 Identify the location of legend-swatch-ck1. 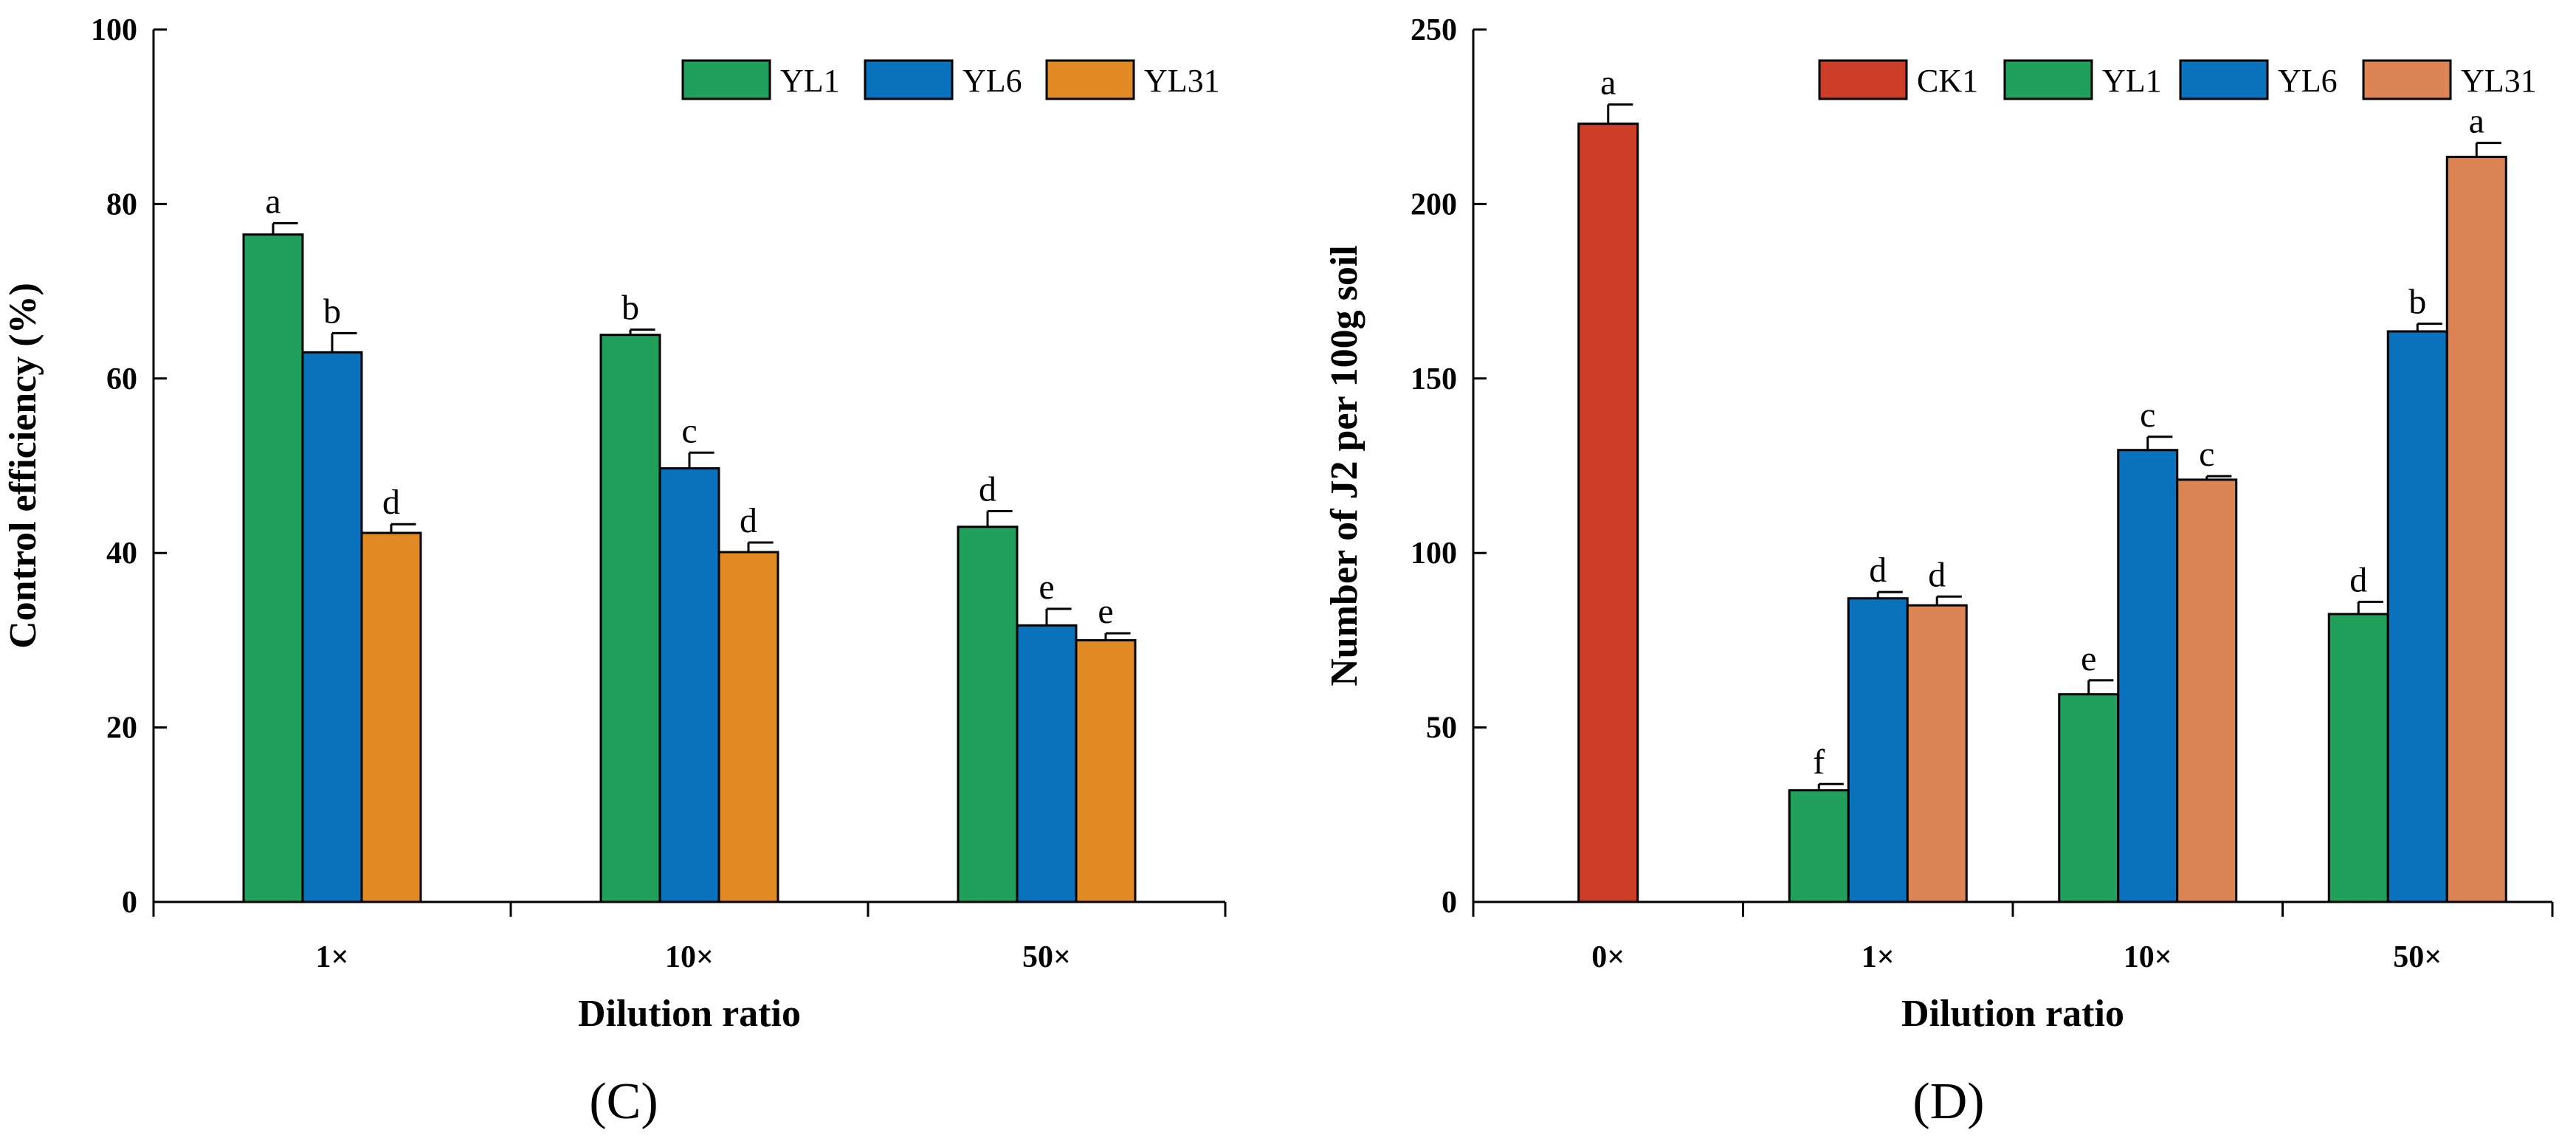
(1863, 79).